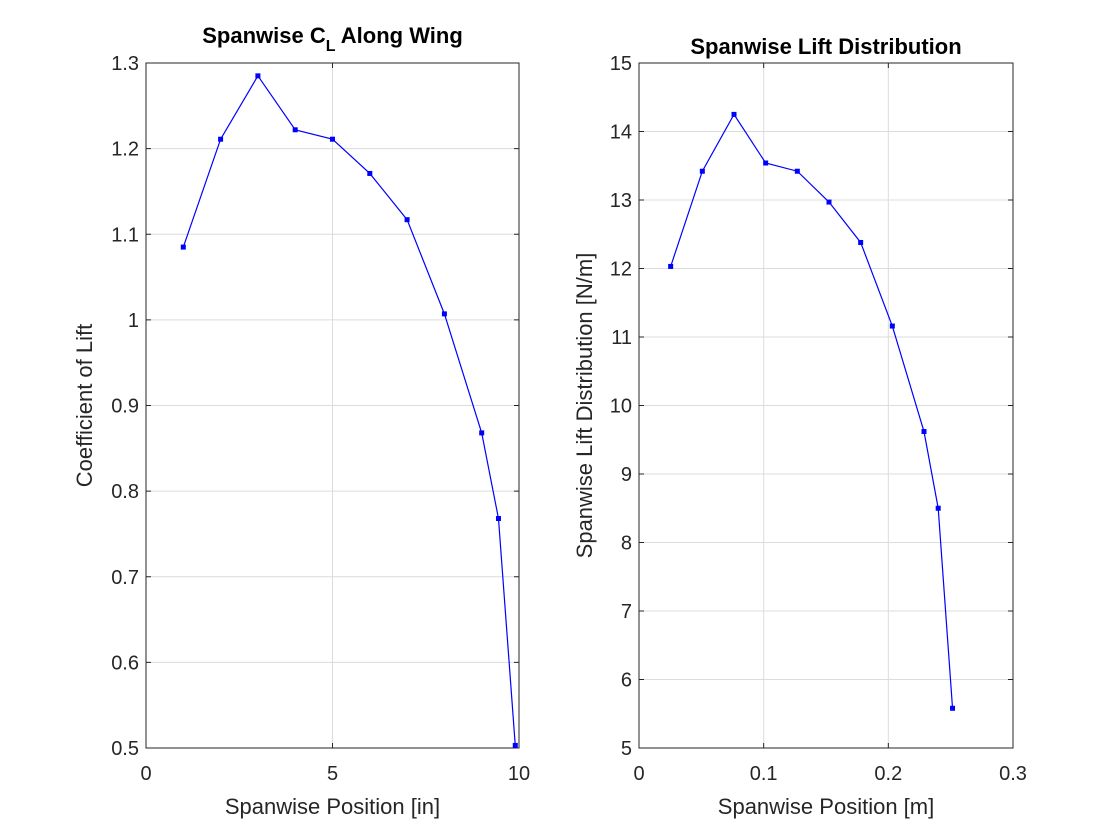  I want to click on y-tick-label: 0.6, so click(125, 663).